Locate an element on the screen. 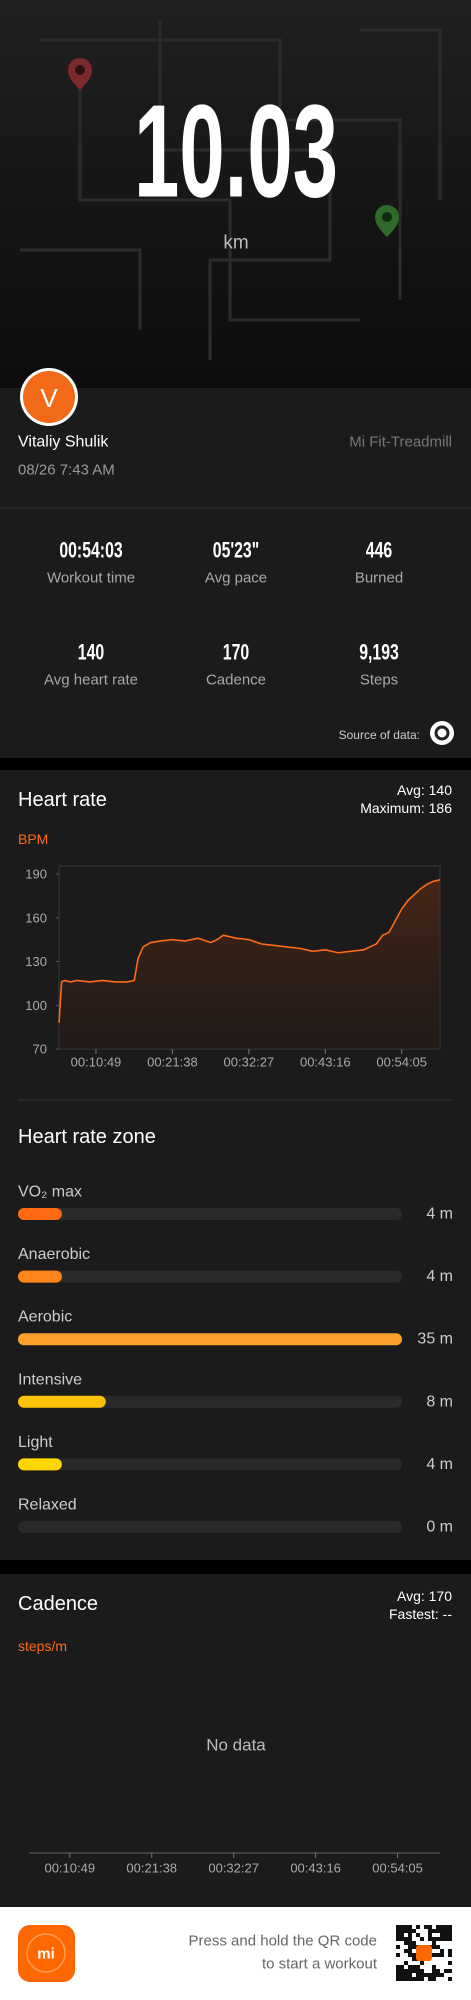 The image size is (471, 2000). stat-value: 9,193 is located at coordinates (379, 653).